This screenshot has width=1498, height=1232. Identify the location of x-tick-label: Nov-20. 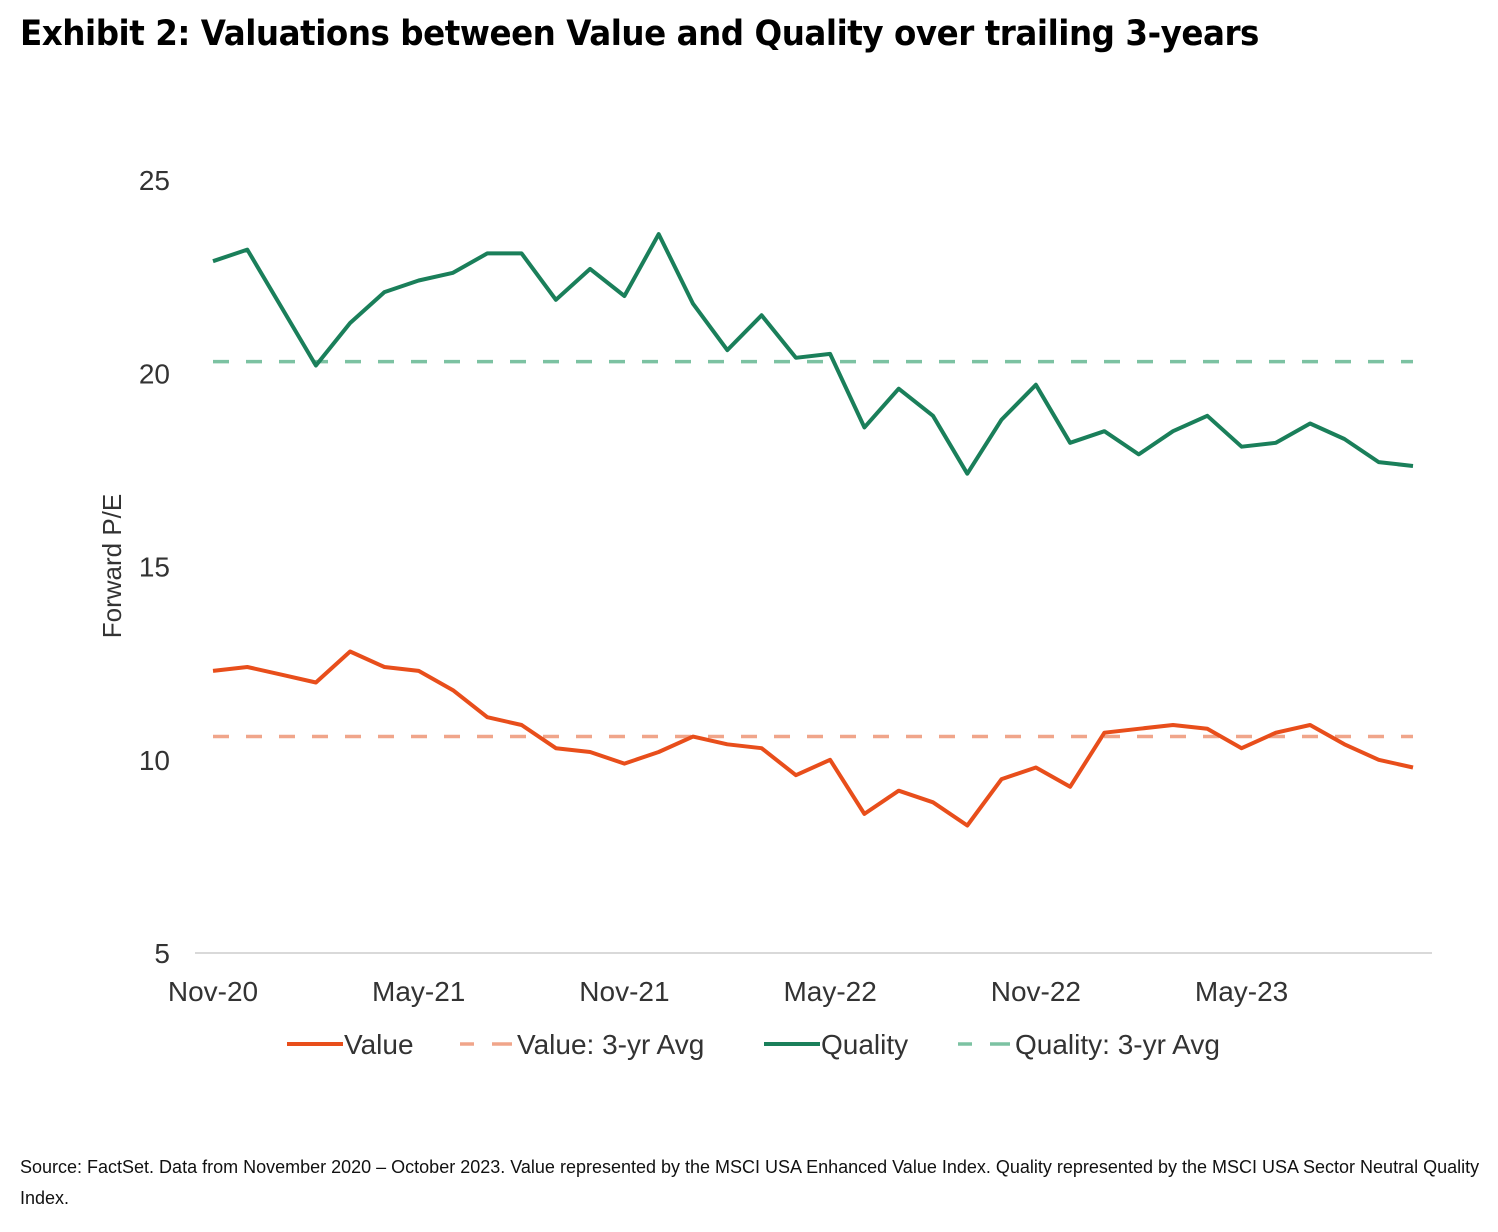
(213, 991).